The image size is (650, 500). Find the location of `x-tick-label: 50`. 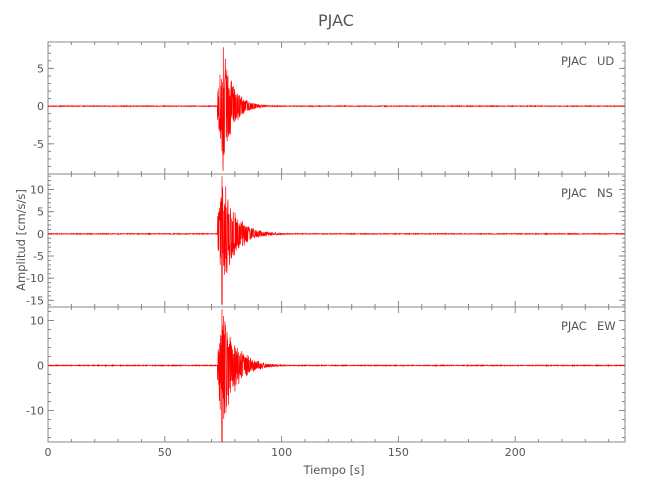

x-tick-label: 50 is located at coordinates (165, 452).